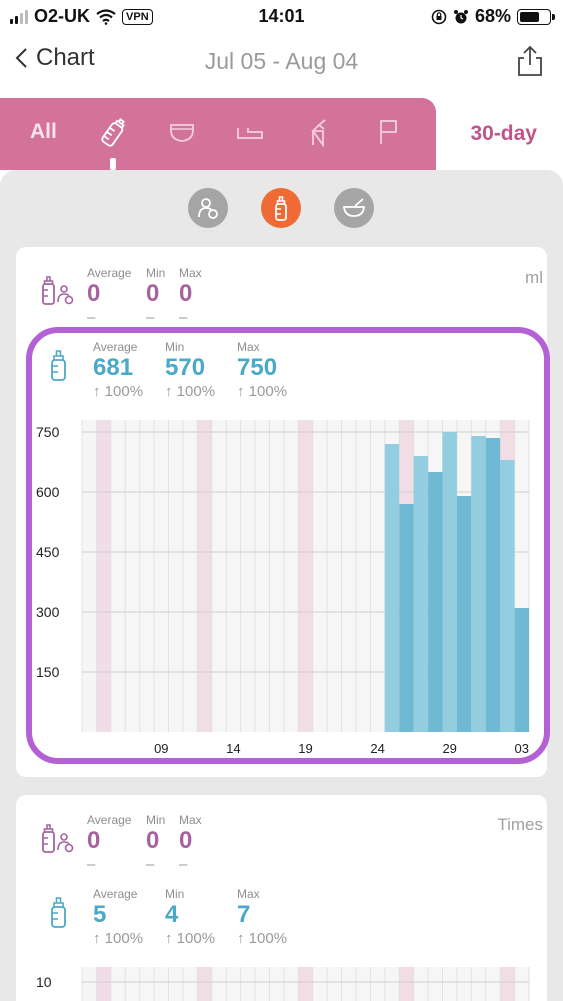 The image size is (563, 1001). Describe the element at coordinates (530, 61) in the screenshot. I see `share-icon` at that location.